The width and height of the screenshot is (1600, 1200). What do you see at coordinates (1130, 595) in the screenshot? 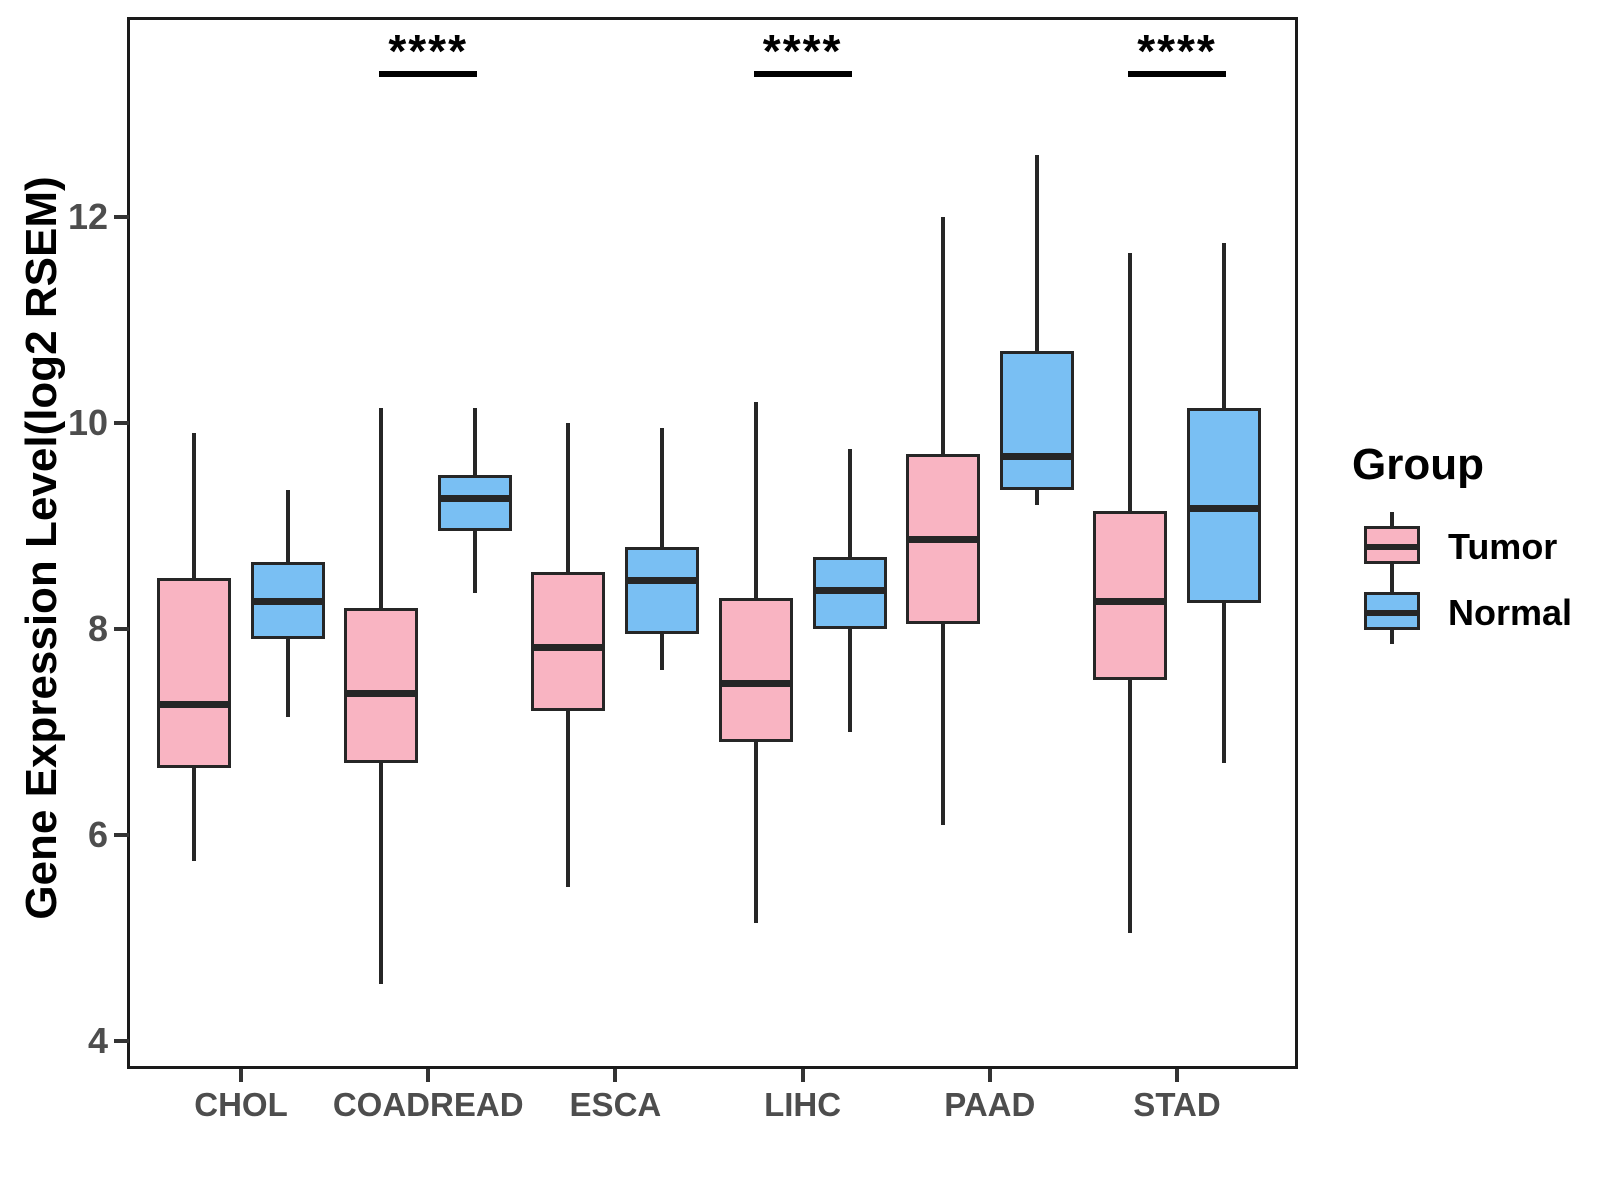
I see `box-tumor-STAD` at bounding box center [1130, 595].